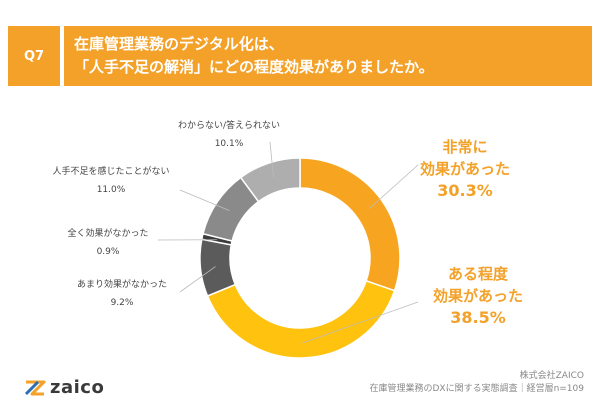  What do you see at coordinates (111, 190) in the screenshot?
I see `slice-value-label: 11.0%` at bounding box center [111, 190].